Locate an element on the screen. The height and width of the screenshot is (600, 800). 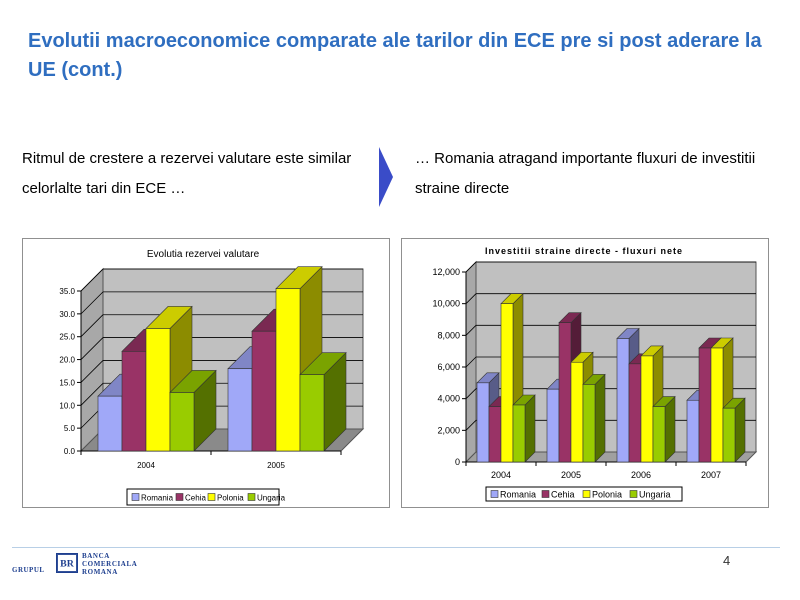
reserve-chart-title: Evolutia rezervei valutare is located at coordinates (203, 254).